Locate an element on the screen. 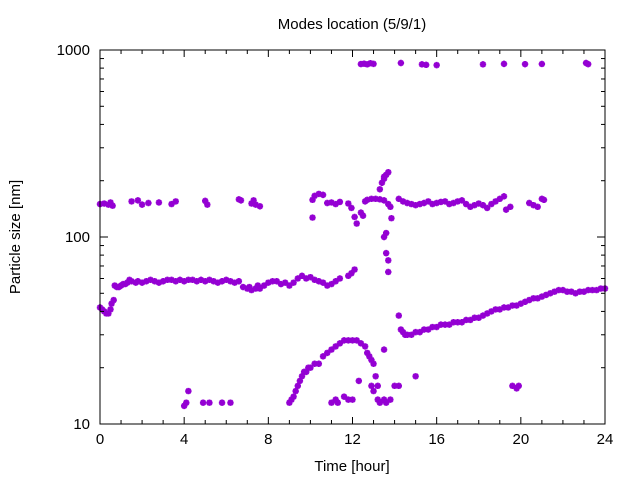 This screenshot has width=640, height=480. x-tick-label: 24 is located at coordinates (605, 439).